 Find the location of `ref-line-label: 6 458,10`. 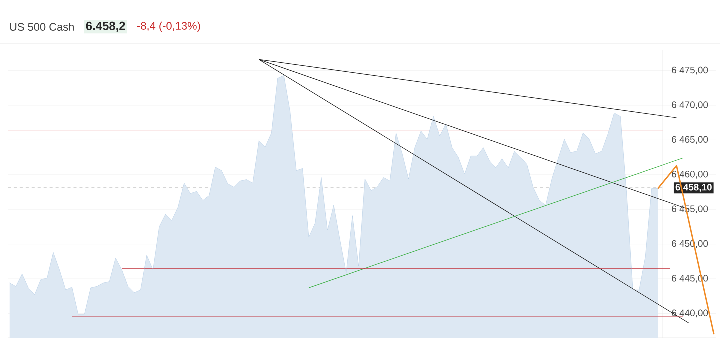

ref-line-label: 6 458,10 is located at coordinates (694, 188).